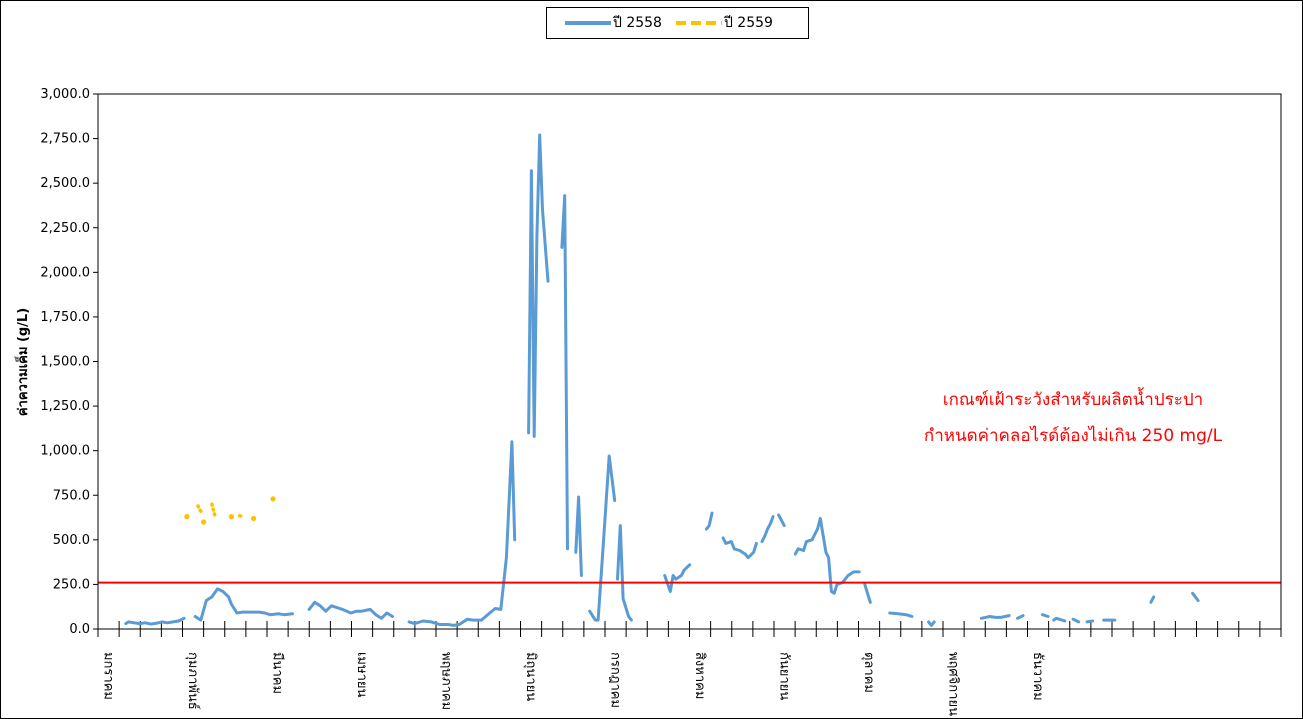 The image size is (1303, 719). I want to click on y-tick-label: 1,000.0, so click(65, 451).